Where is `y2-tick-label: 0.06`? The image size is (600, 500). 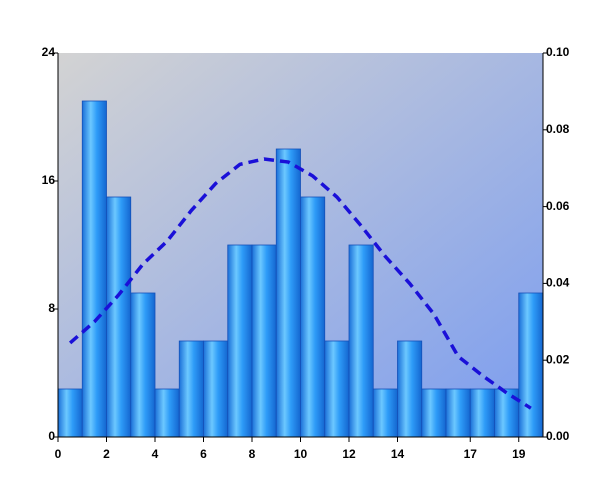 y2-tick-label: 0.06 is located at coordinates (558, 206).